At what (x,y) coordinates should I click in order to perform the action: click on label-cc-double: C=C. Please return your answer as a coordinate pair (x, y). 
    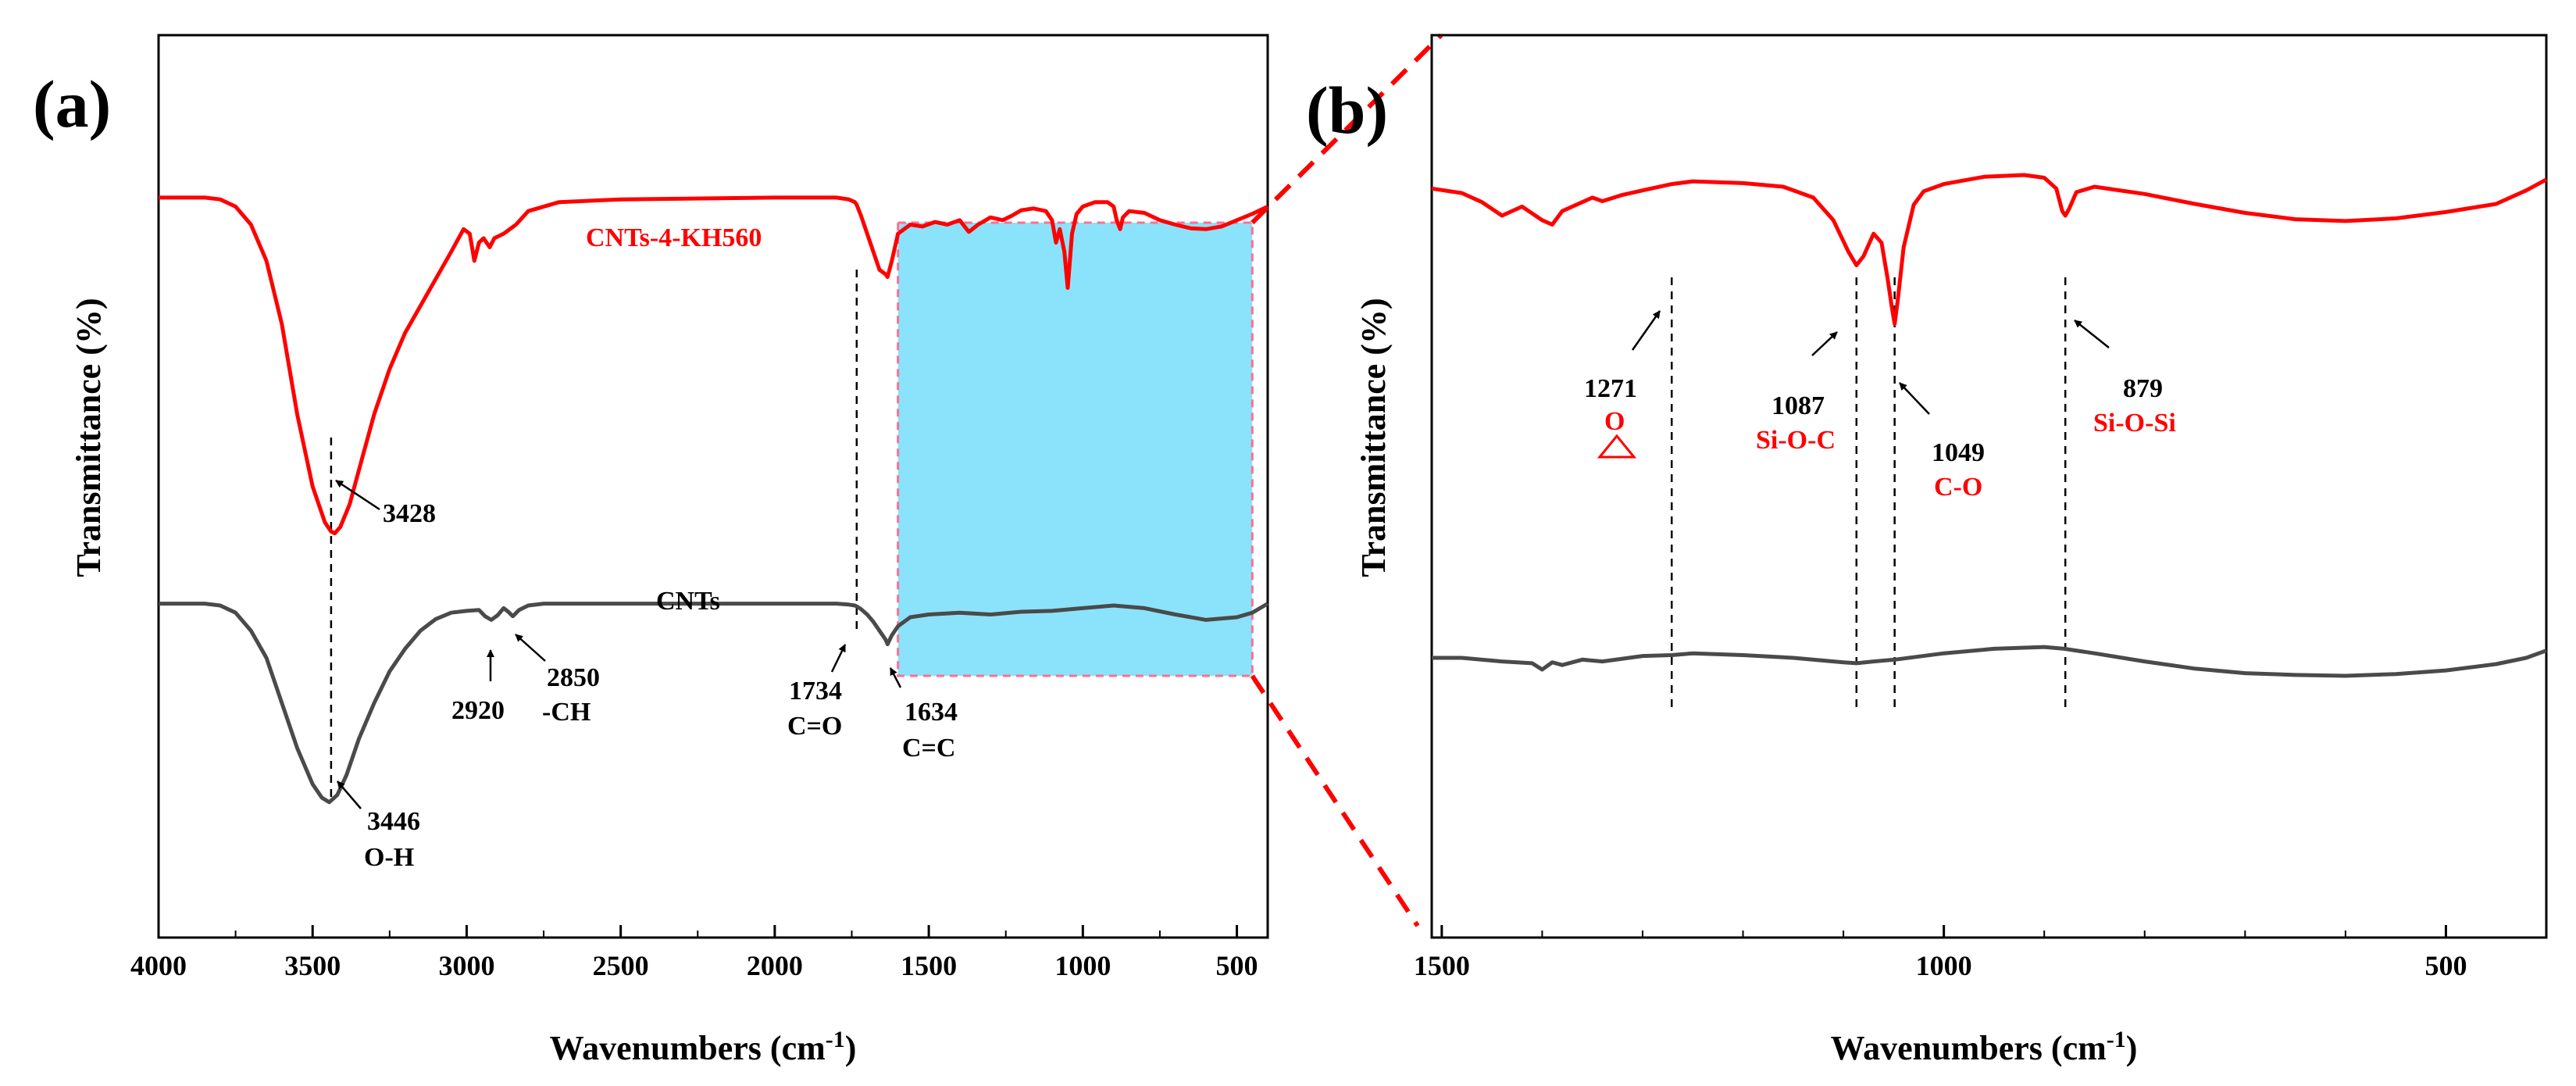
    Looking at the image, I should click on (928, 748).